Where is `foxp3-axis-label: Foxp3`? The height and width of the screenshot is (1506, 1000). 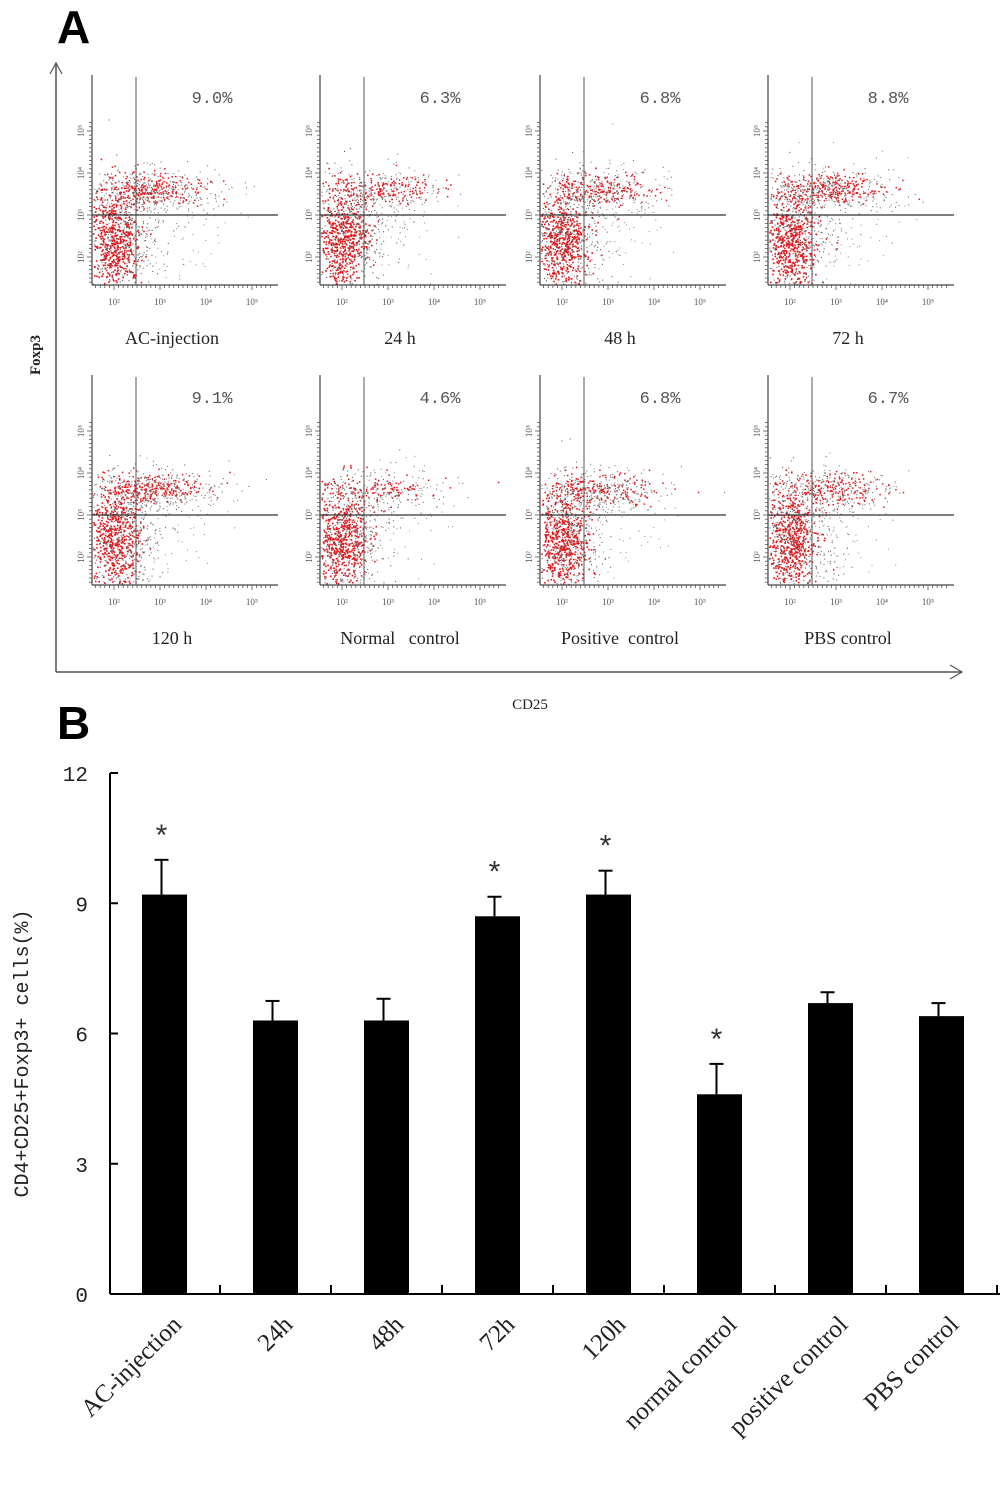
foxp3-axis-label: Foxp3 is located at coordinates (36, 355).